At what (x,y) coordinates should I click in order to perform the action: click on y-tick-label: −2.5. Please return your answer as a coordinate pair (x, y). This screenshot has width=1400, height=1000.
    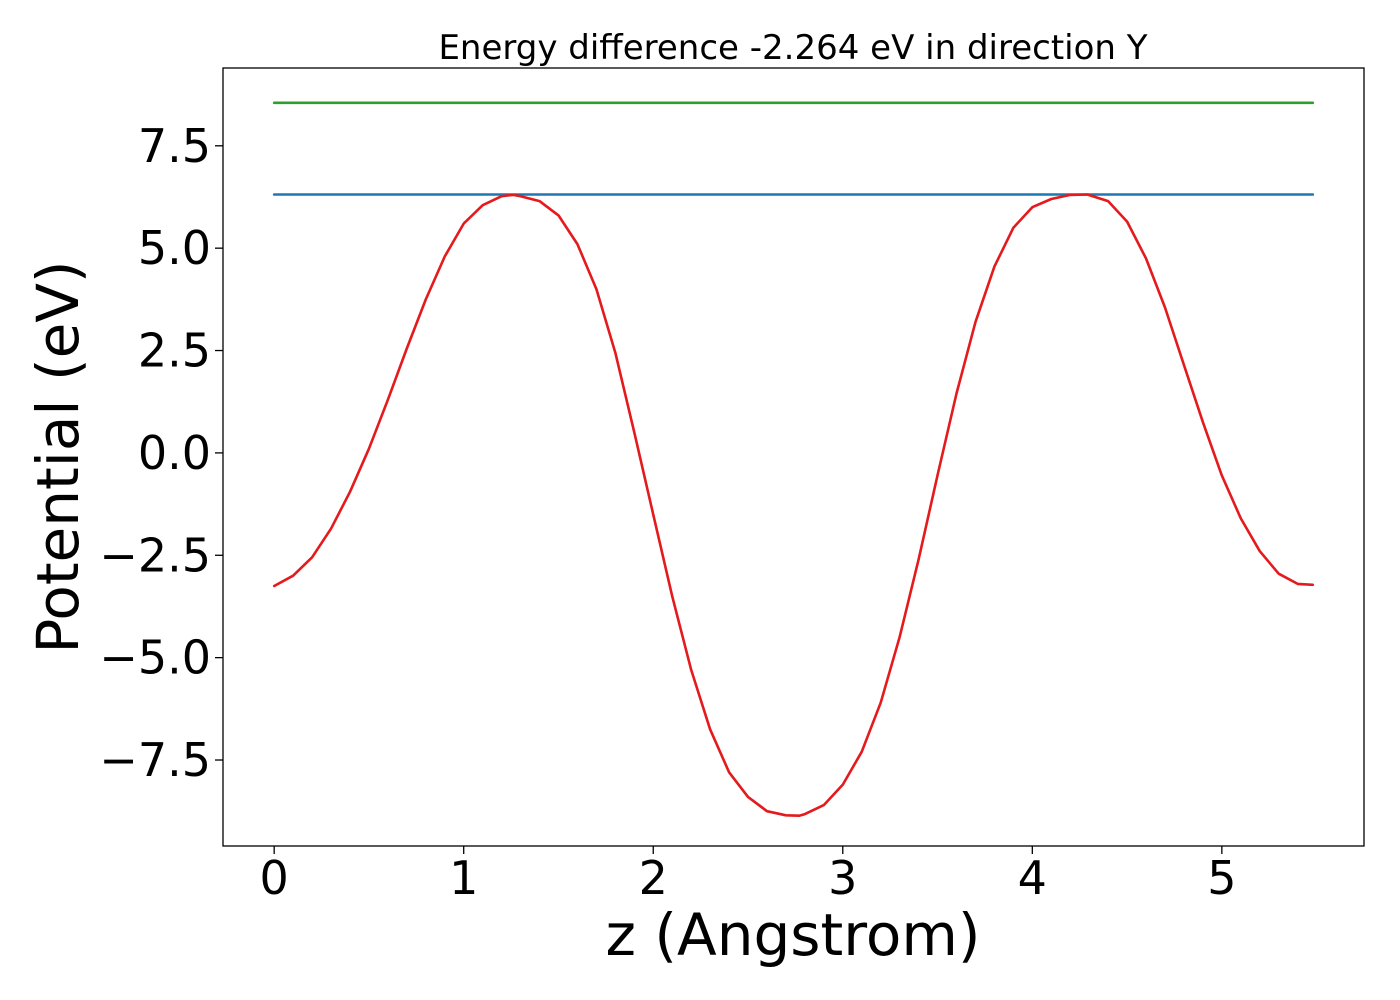
    Looking at the image, I should click on (155, 555).